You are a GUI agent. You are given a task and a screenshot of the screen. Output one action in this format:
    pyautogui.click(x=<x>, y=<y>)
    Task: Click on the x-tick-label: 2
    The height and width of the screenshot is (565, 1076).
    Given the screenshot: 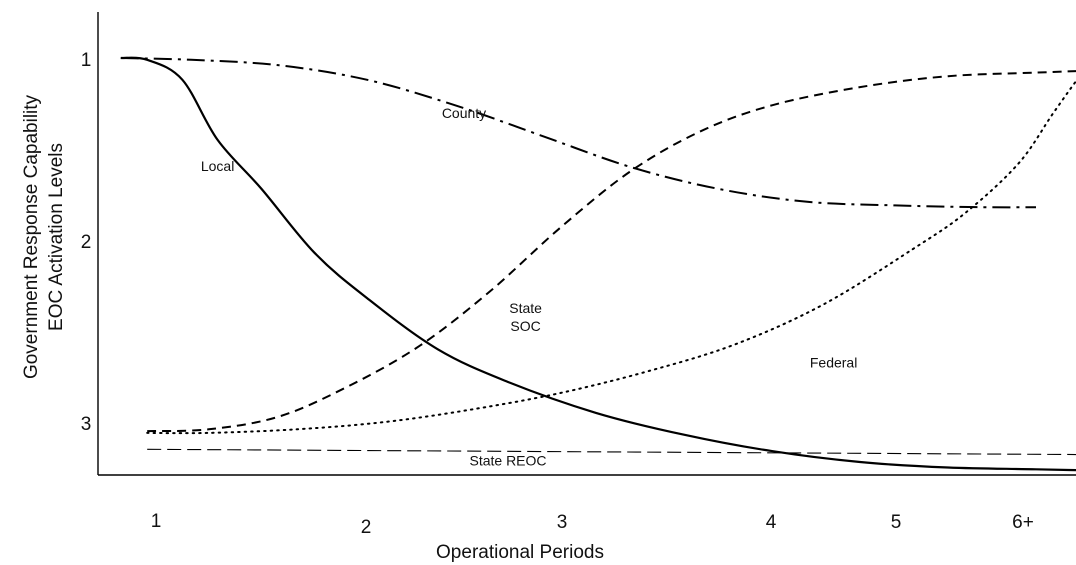 What is the action you would take?
    pyautogui.click(x=366, y=527)
    